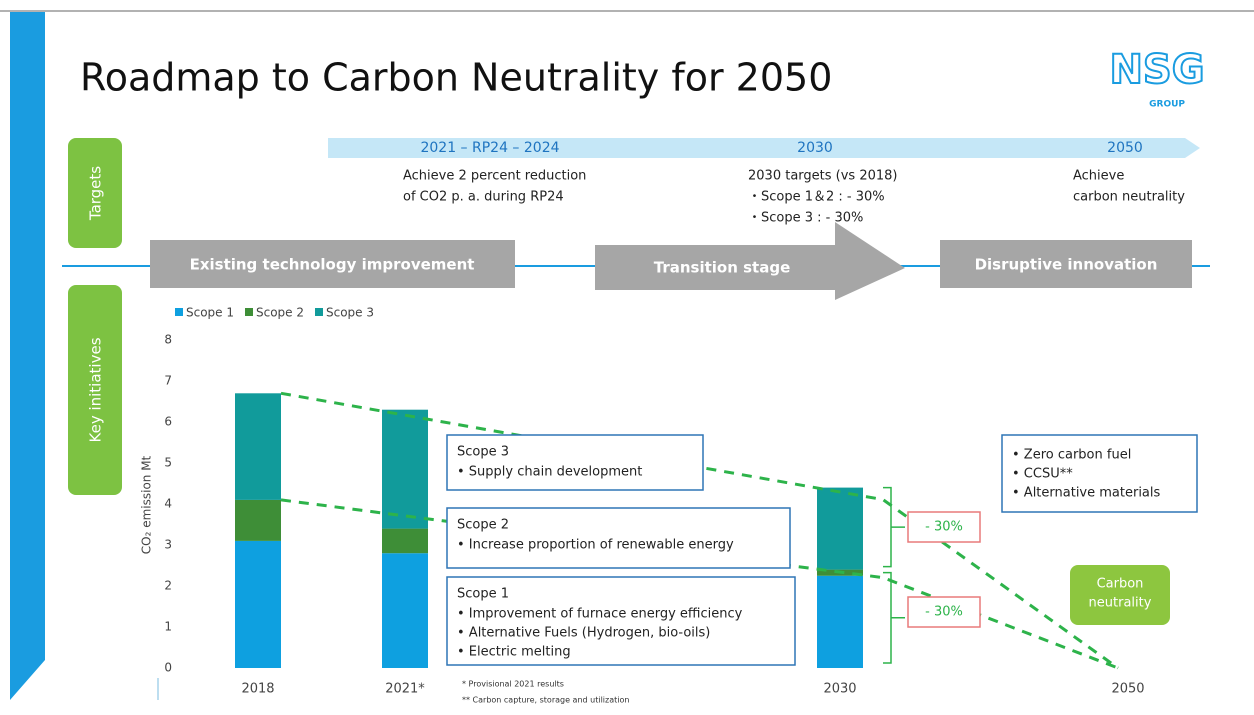 The width and height of the screenshot is (1254, 715). I want to click on stage-label: Disruptive innovation, so click(1066, 265).